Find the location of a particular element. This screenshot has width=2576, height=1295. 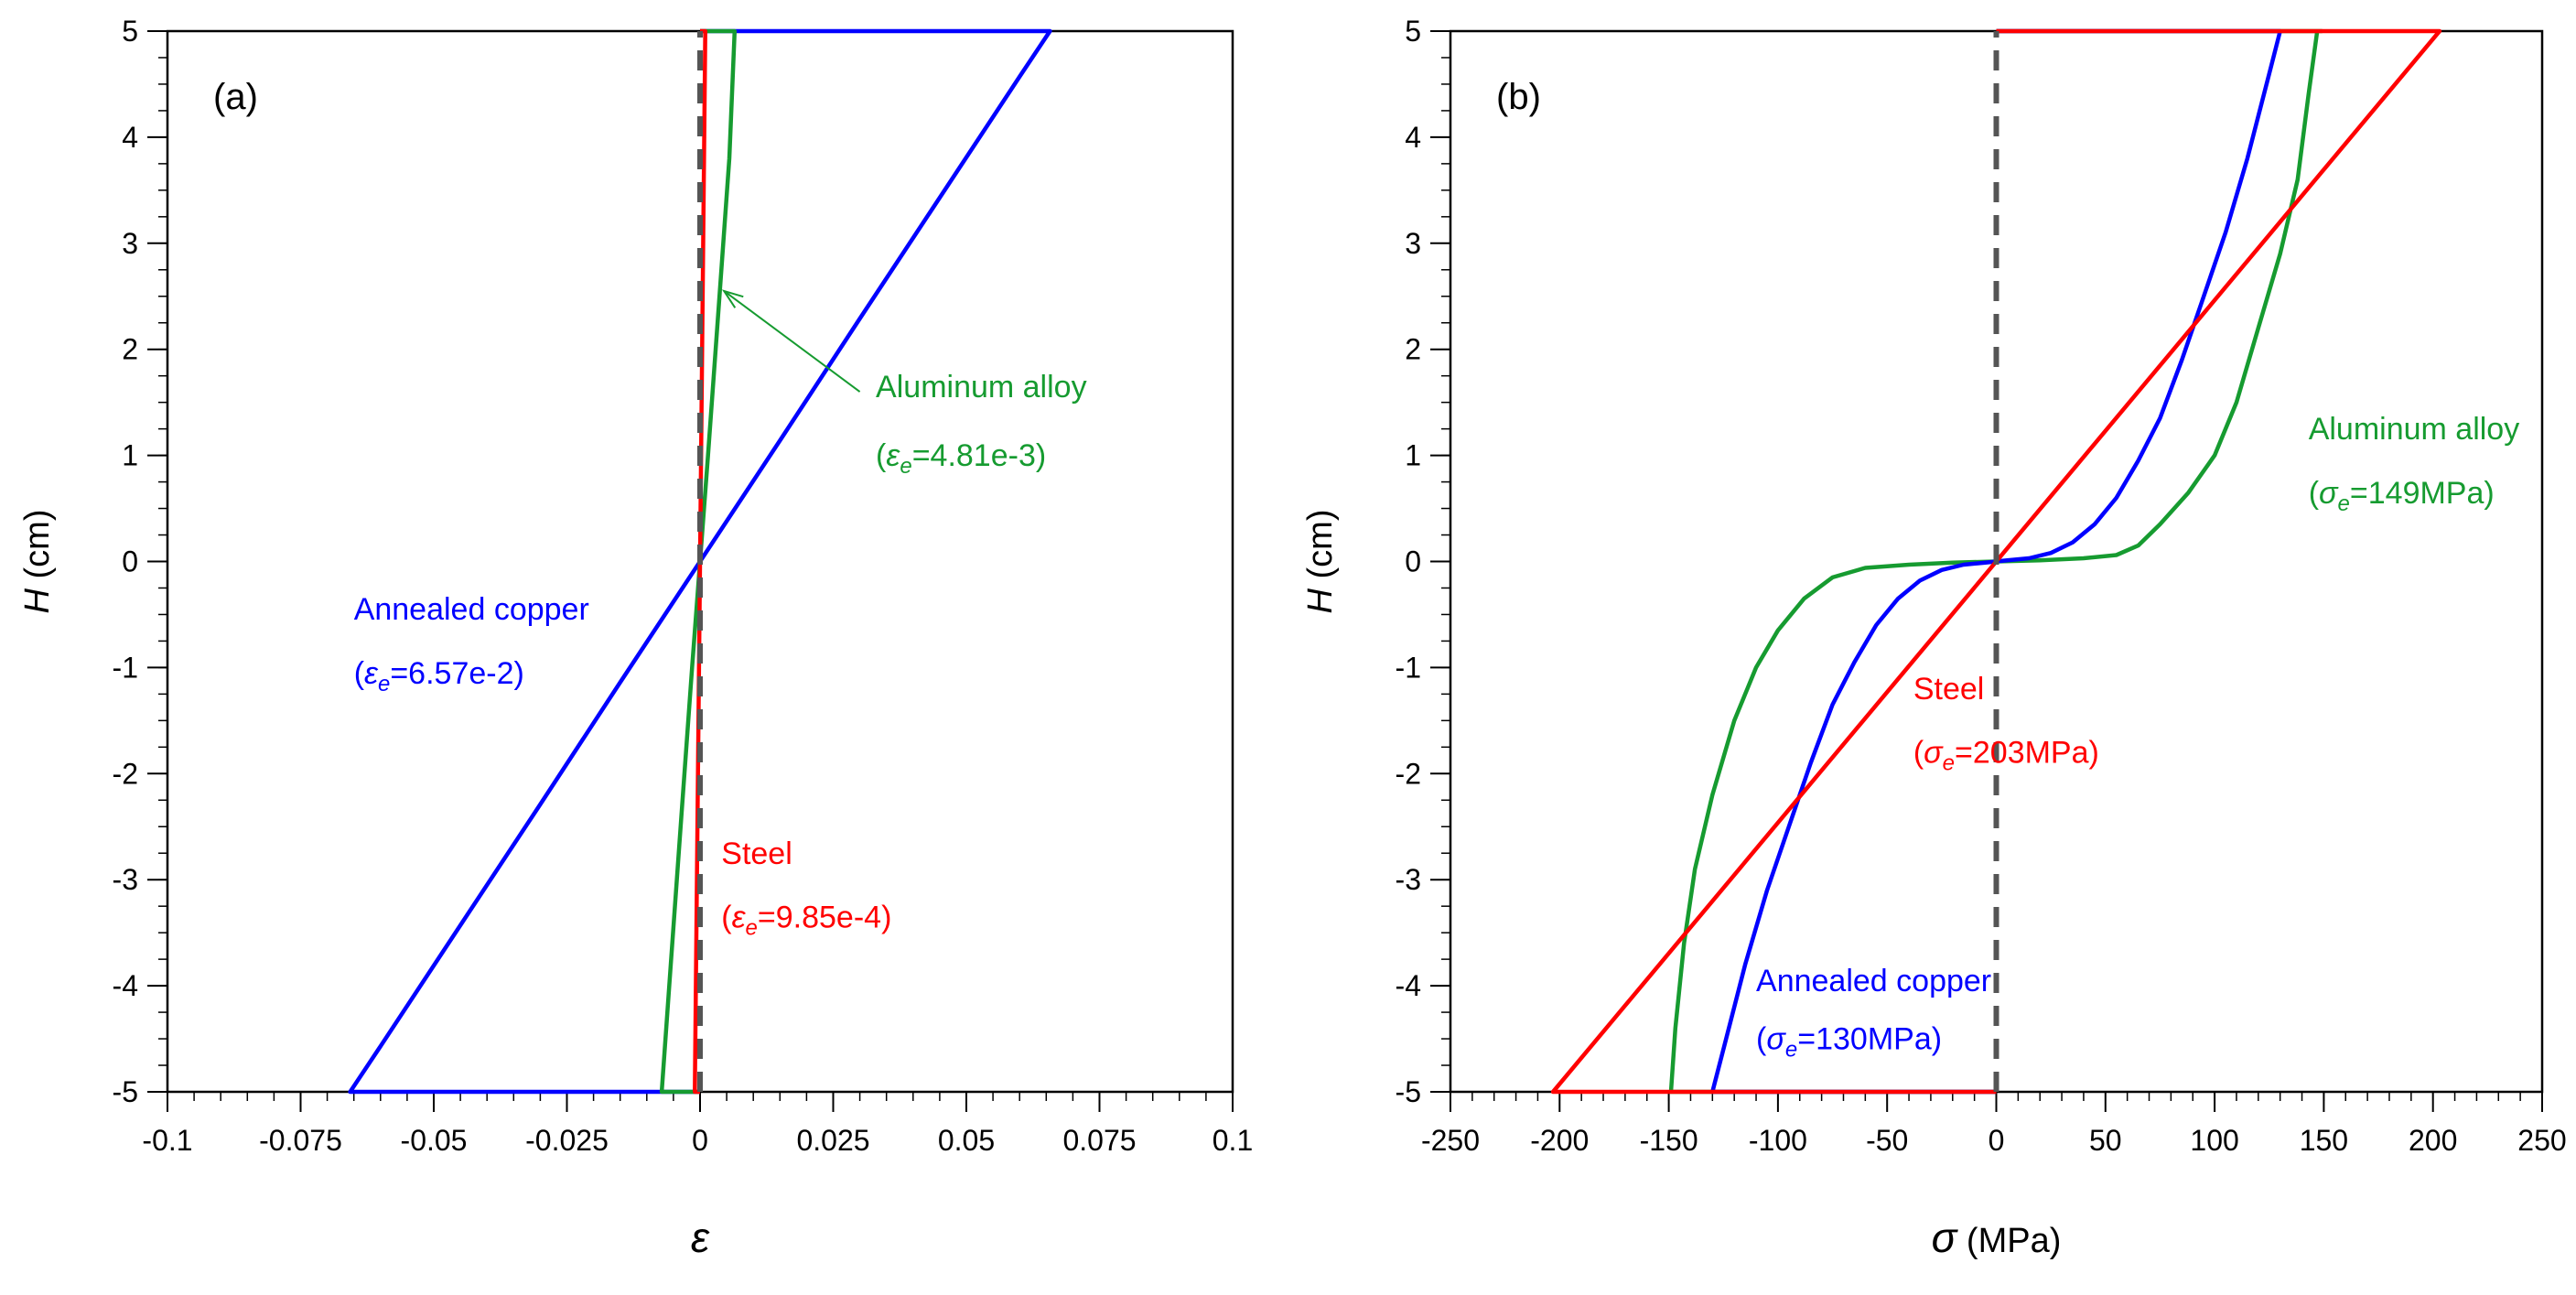

annotation-aluminum-value: (σe=149MPa) is located at coordinates (2402, 496).